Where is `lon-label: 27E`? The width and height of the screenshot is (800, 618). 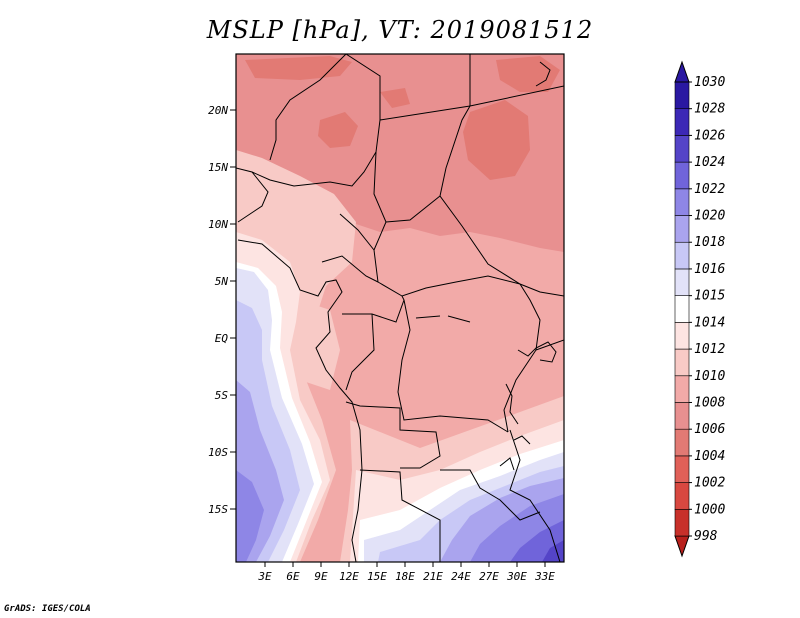
lon-label: 27E is located at coordinates (489, 576).